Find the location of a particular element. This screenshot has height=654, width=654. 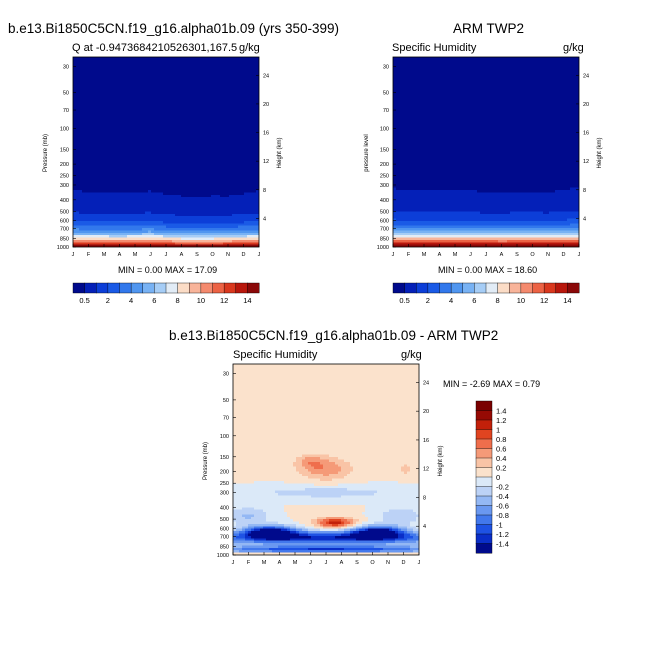

panel2-ytick-label: 600 is located at coordinates (384, 222).